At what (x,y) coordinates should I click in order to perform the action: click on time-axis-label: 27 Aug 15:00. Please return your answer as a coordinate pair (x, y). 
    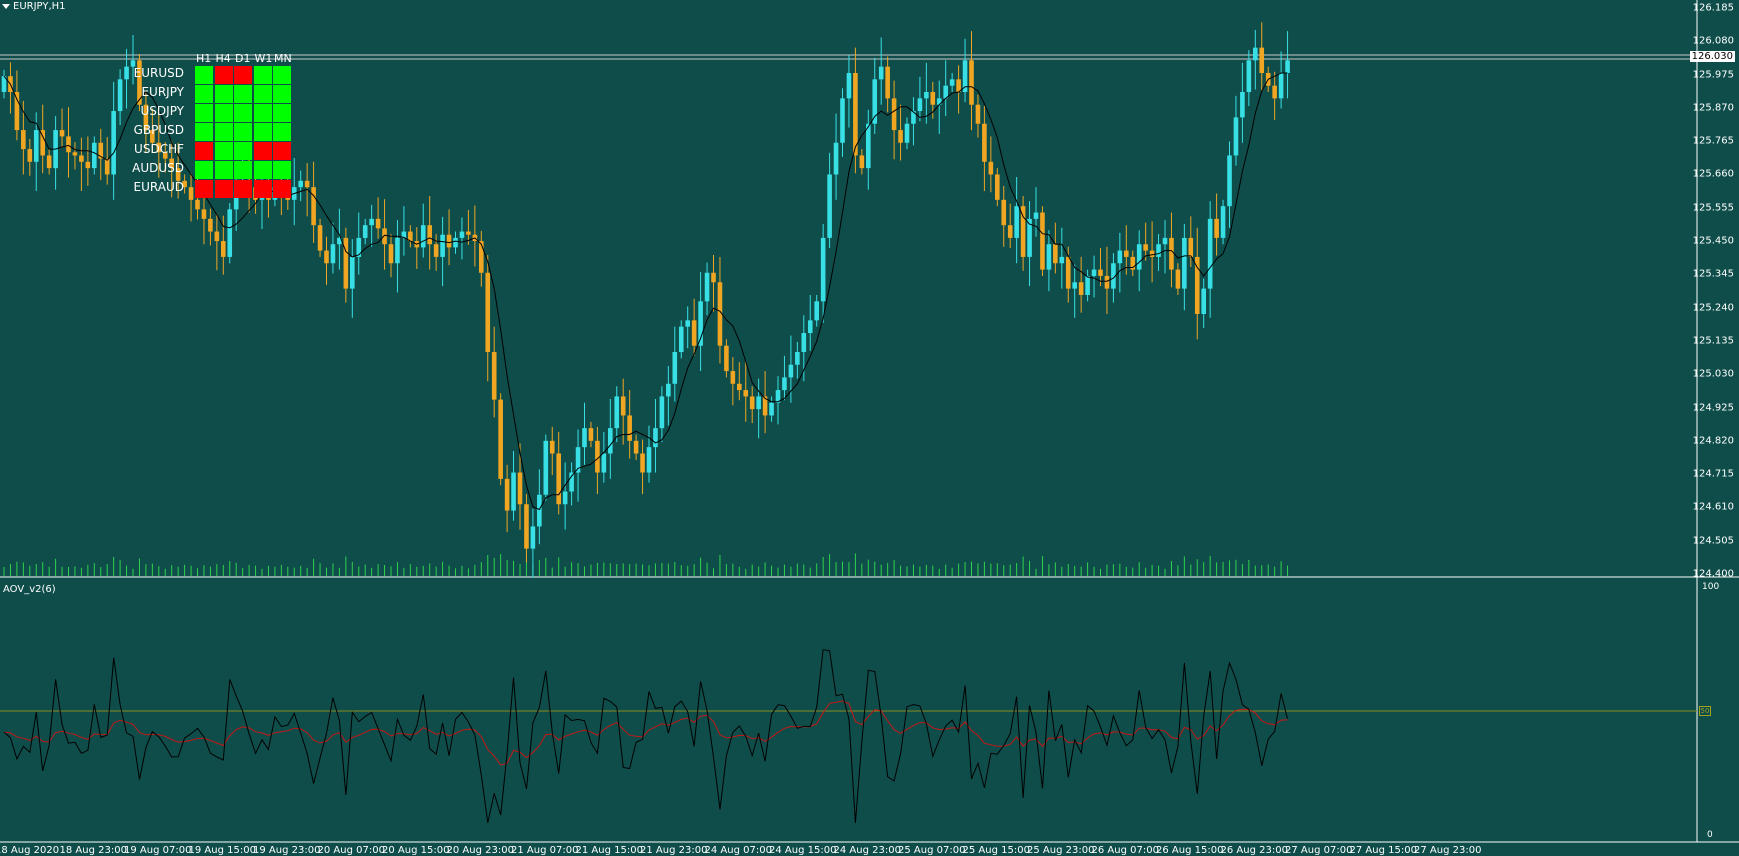
    Looking at the image, I should click on (1383, 850).